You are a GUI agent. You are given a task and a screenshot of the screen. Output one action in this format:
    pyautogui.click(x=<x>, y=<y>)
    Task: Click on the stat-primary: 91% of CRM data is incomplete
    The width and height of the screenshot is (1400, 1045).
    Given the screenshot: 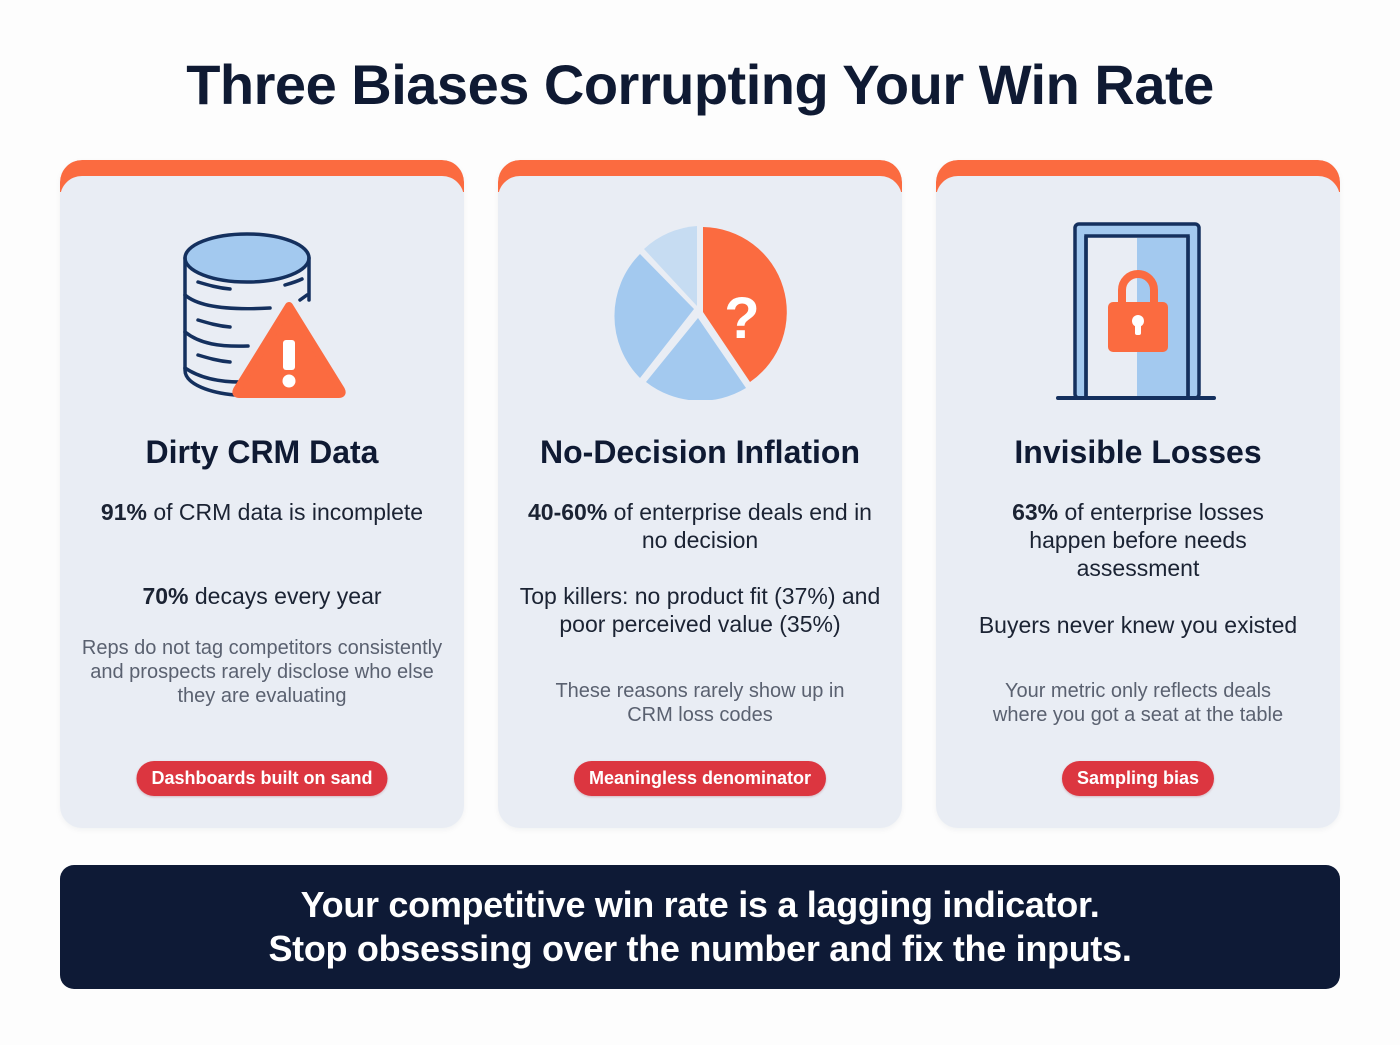 What is the action you would take?
    pyautogui.click(x=262, y=512)
    